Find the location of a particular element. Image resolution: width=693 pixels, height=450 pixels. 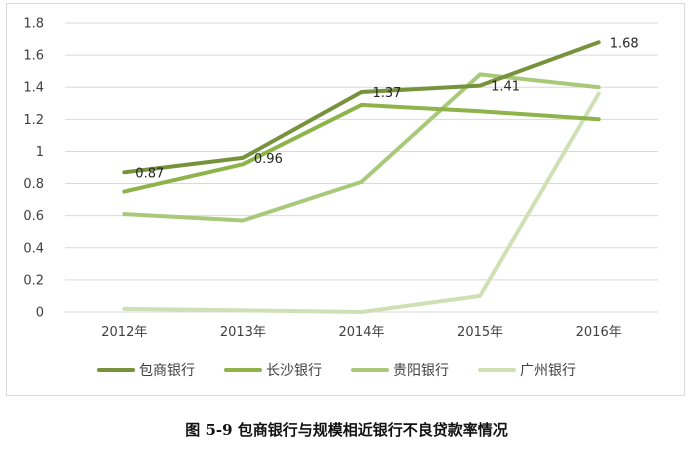

x-tick-label: 2014年 is located at coordinates (361, 332).